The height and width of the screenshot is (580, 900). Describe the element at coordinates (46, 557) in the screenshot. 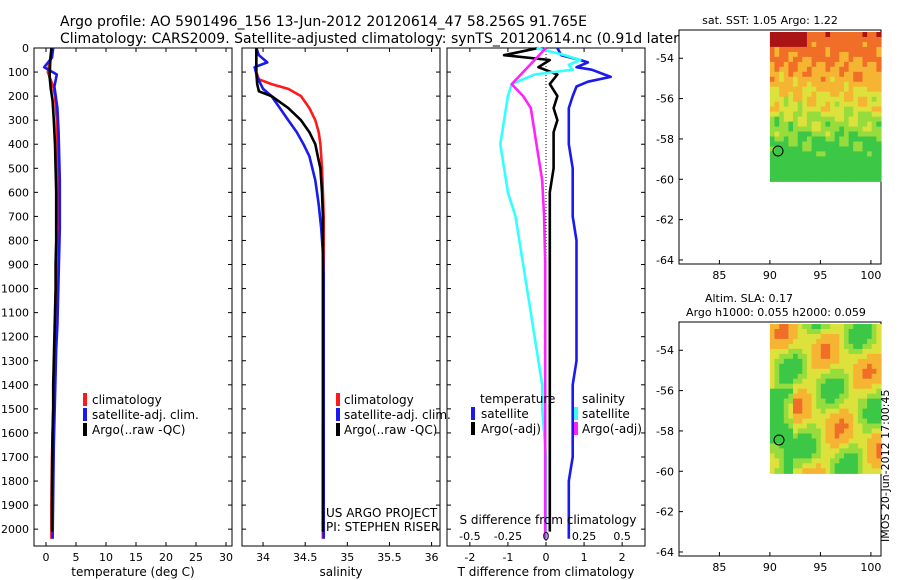

I see `x-tick-label: 0` at that location.